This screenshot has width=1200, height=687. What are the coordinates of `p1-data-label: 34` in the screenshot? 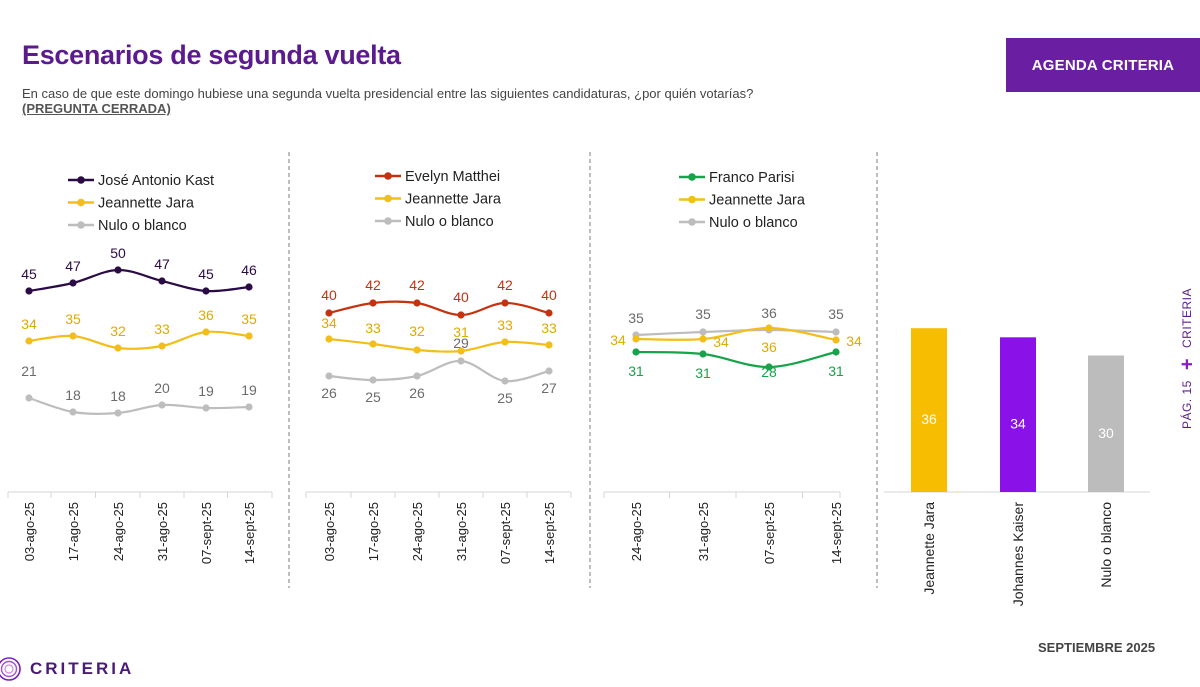 It's located at (29, 324).